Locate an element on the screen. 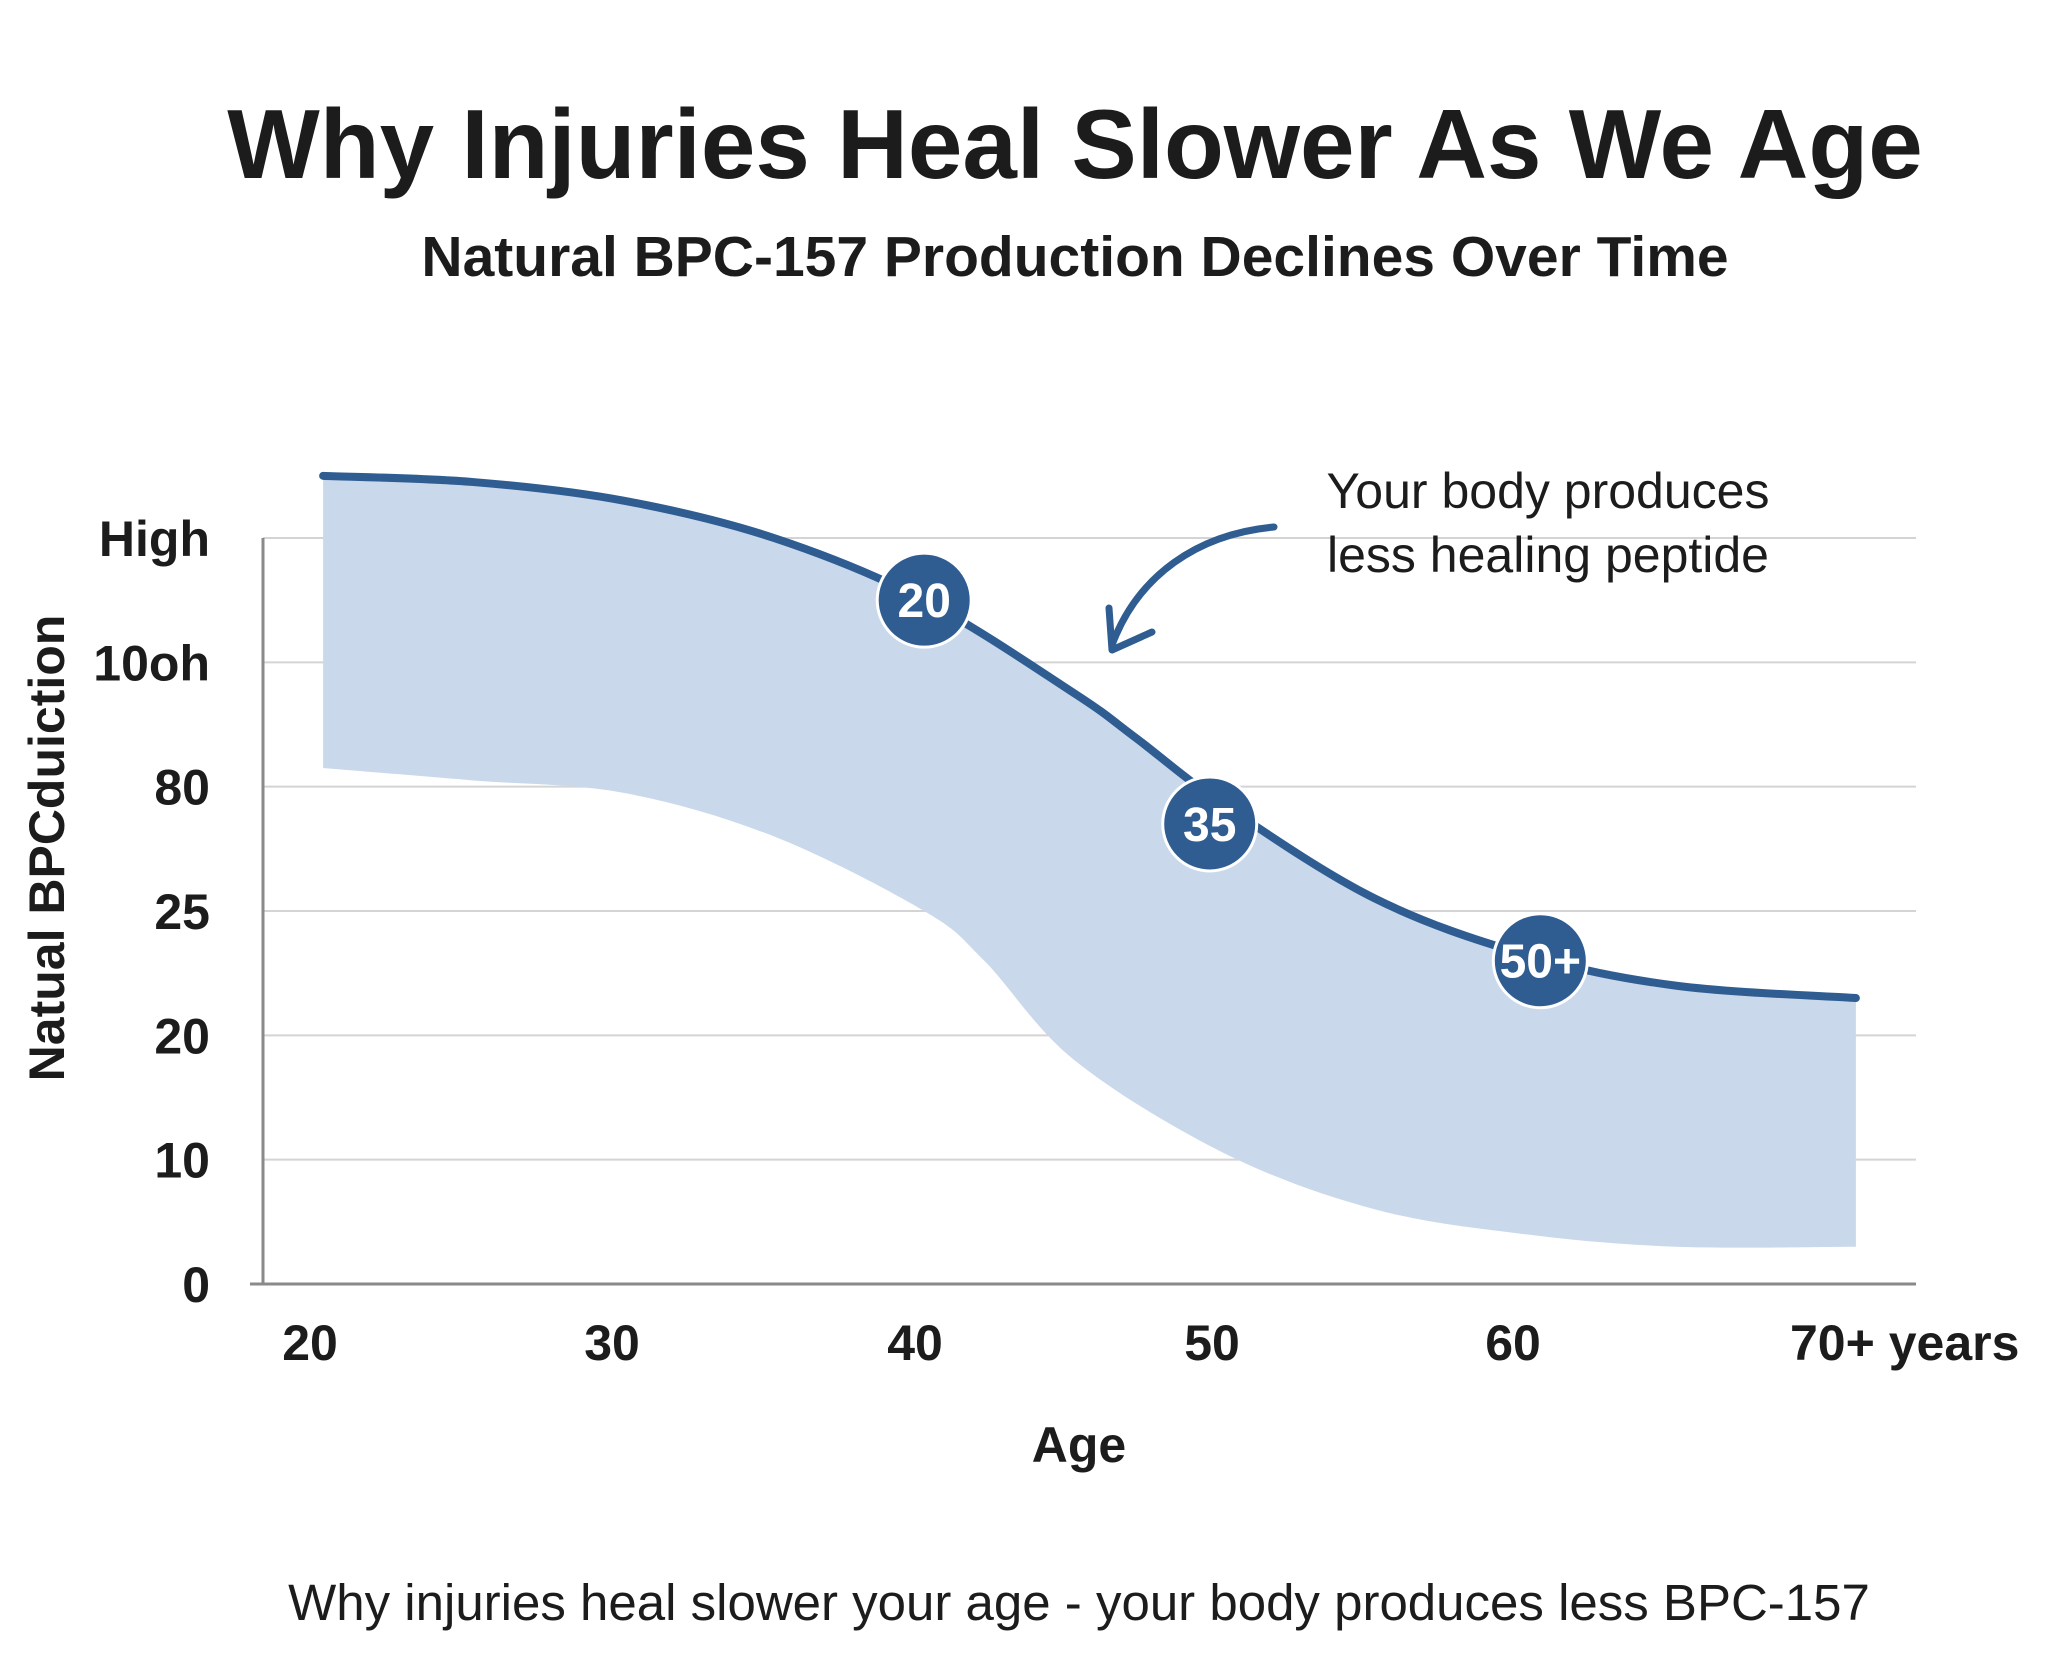 This screenshot has width=2054, height=1660. markers: 20 35 50+ is located at coordinates (1232, 780).